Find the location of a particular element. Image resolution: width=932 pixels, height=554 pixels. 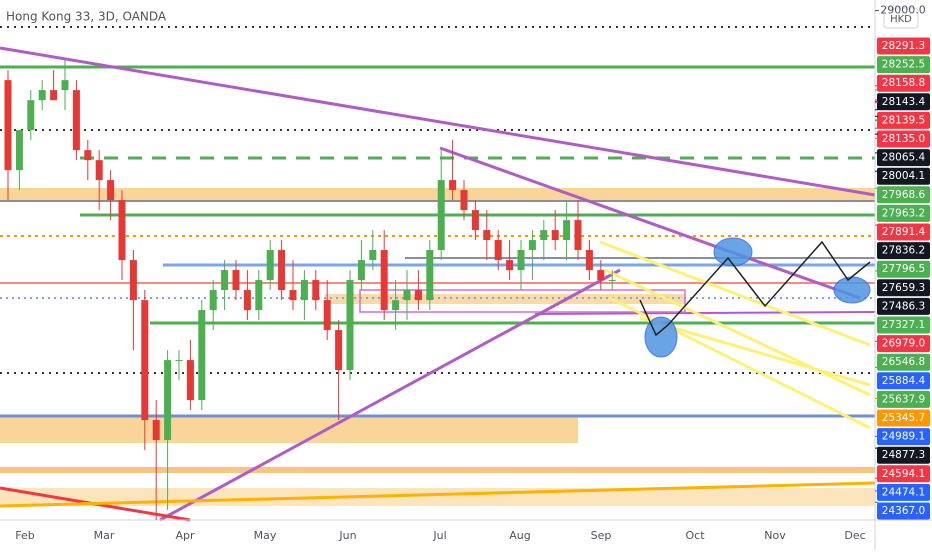

price-tag-label: 27796.5 is located at coordinates (903, 269).